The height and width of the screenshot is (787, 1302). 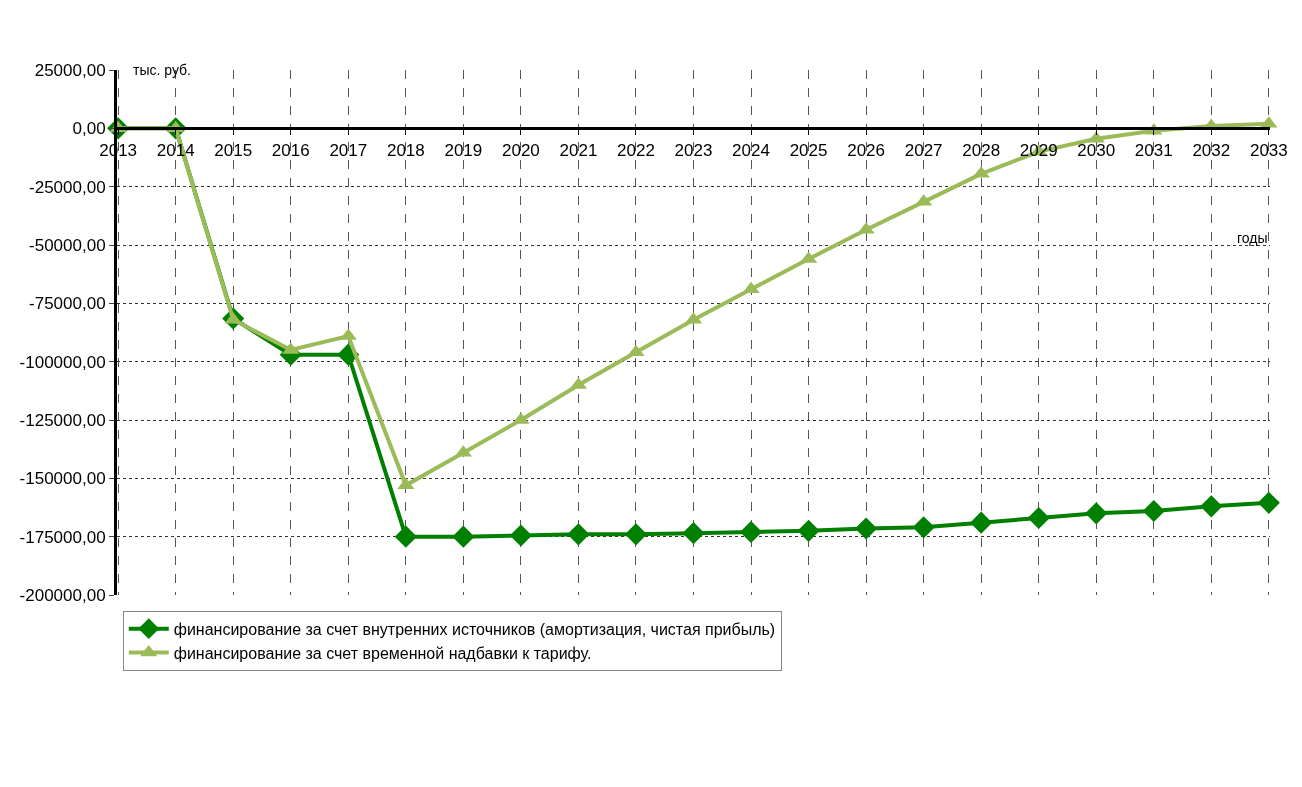 I want to click on x-tick-label: 2025, so click(x=808, y=150).